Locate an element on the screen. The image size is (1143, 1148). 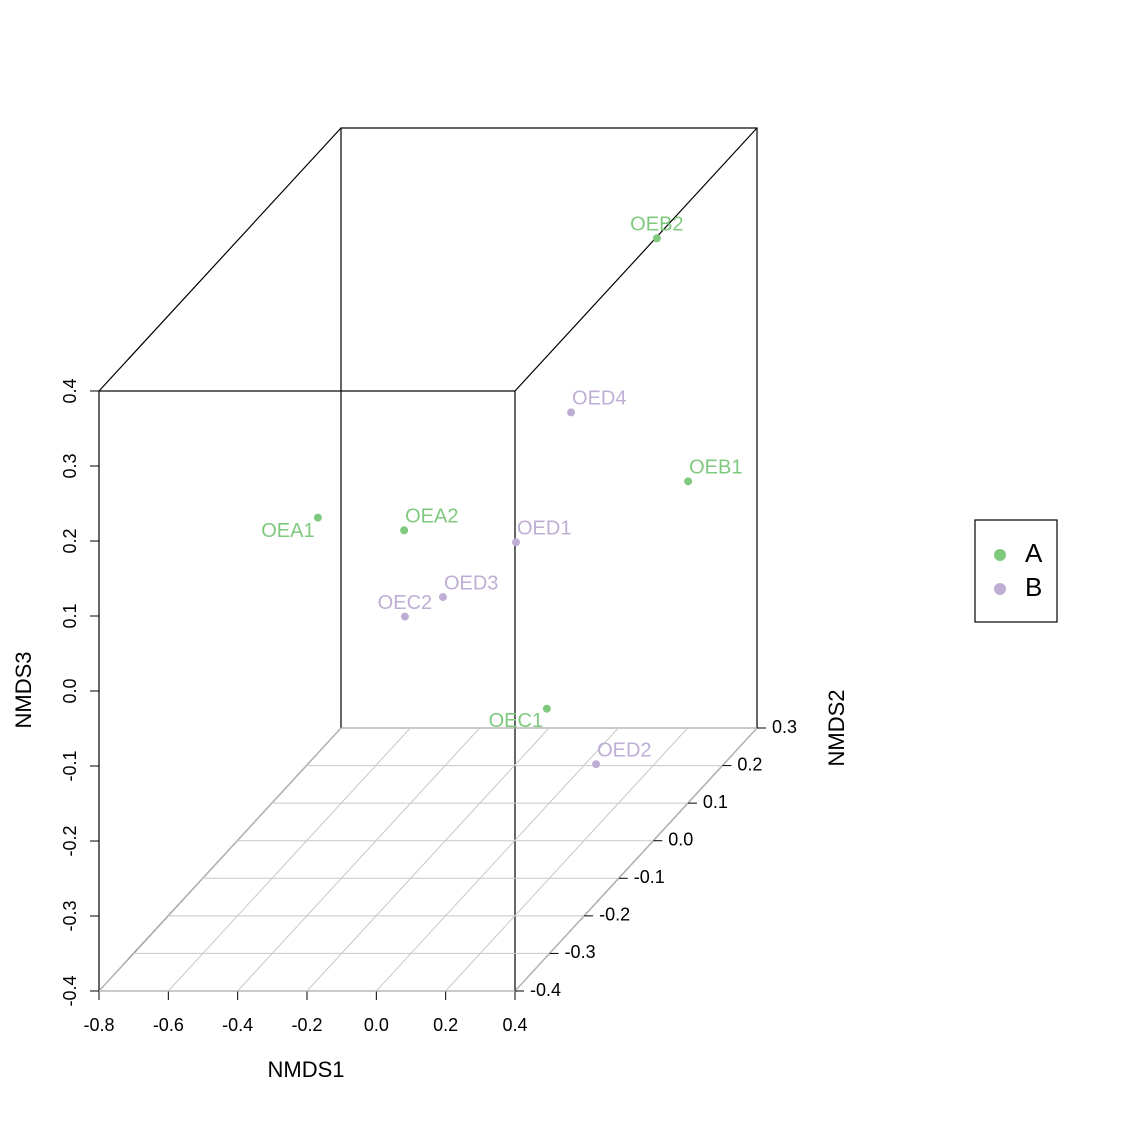
y-axis-title: NMDS2 is located at coordinates (836, 727).